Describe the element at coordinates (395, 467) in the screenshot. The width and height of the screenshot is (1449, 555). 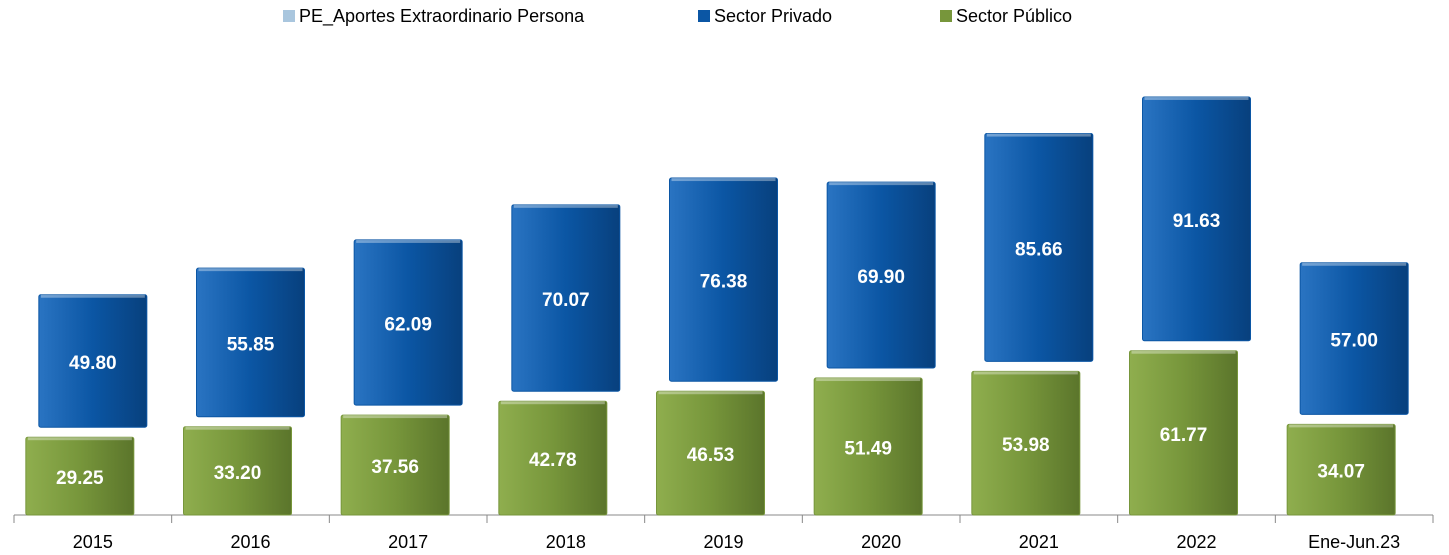
I see `value-label: 37.56` at that location.